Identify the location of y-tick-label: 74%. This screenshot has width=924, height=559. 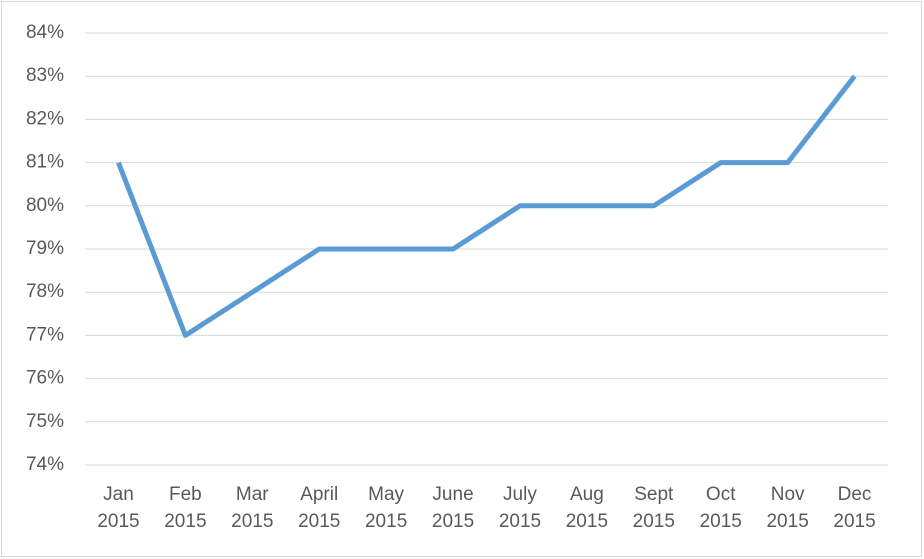
(45, 464).